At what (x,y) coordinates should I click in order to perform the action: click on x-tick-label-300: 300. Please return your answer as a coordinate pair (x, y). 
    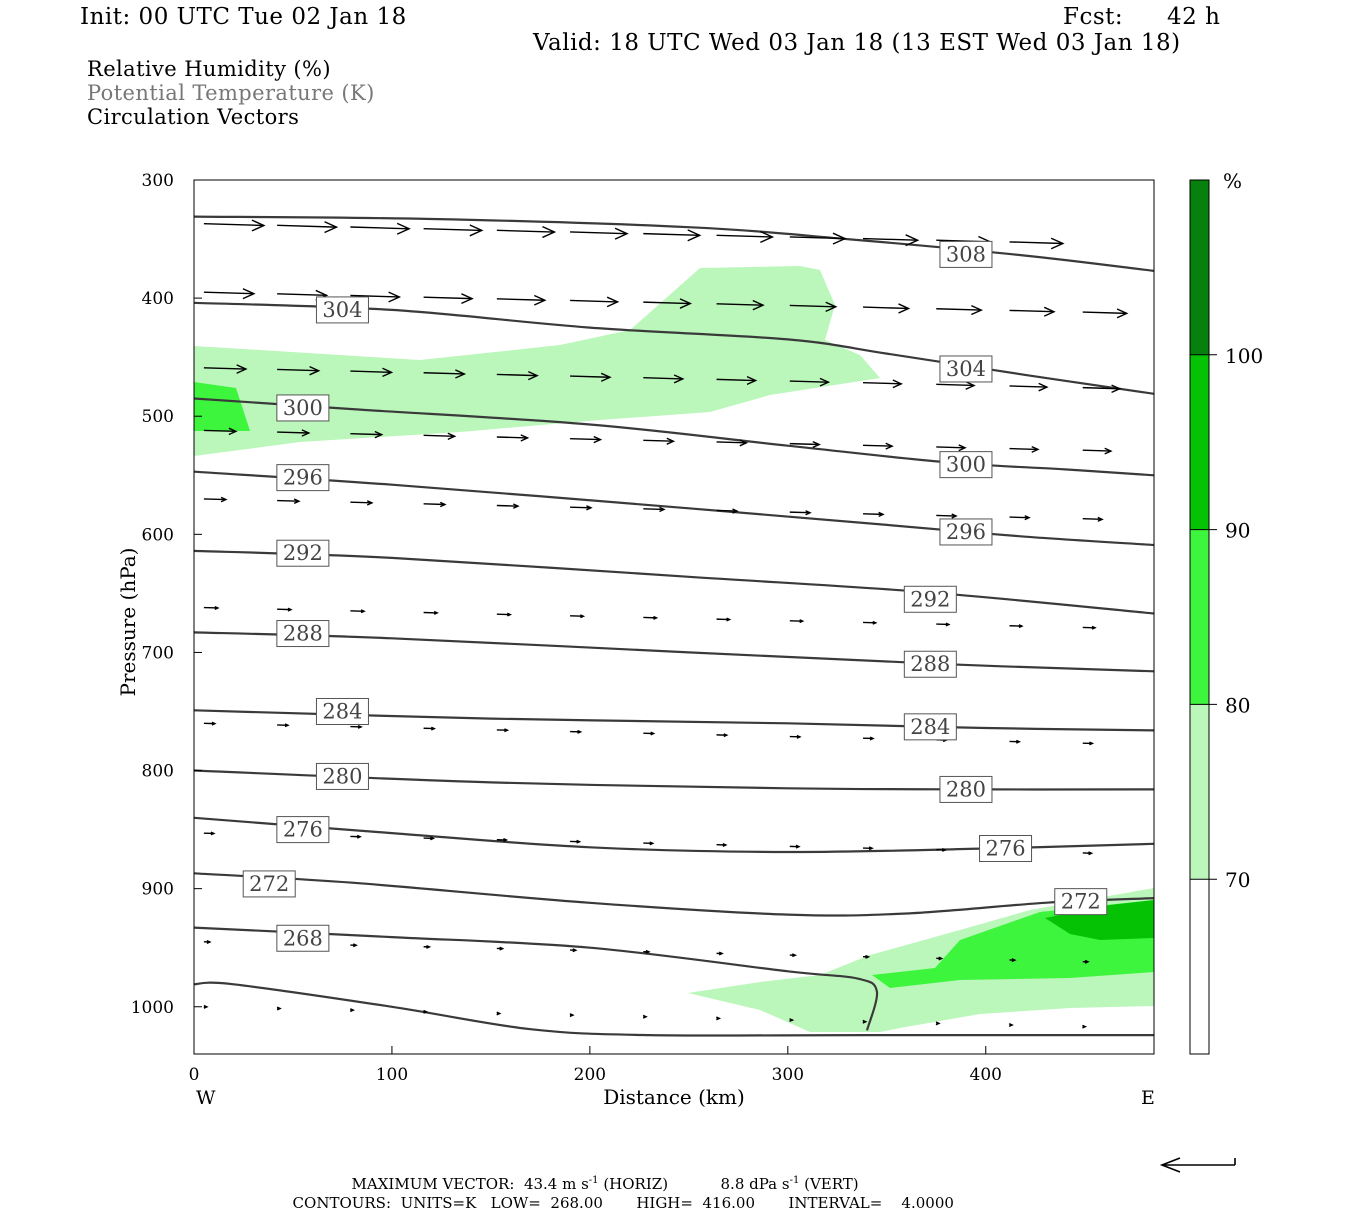
    Looking at the image, I should click on (788, 1075).